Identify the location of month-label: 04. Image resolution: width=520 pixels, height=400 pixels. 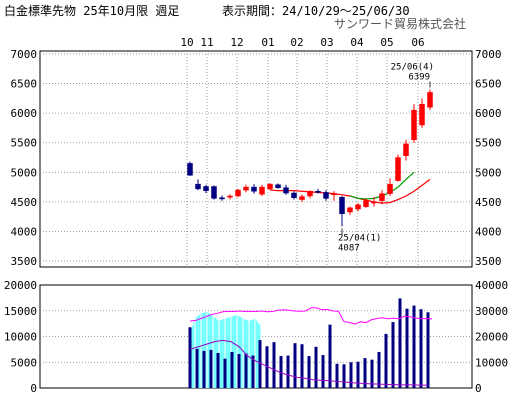
(357, 42).